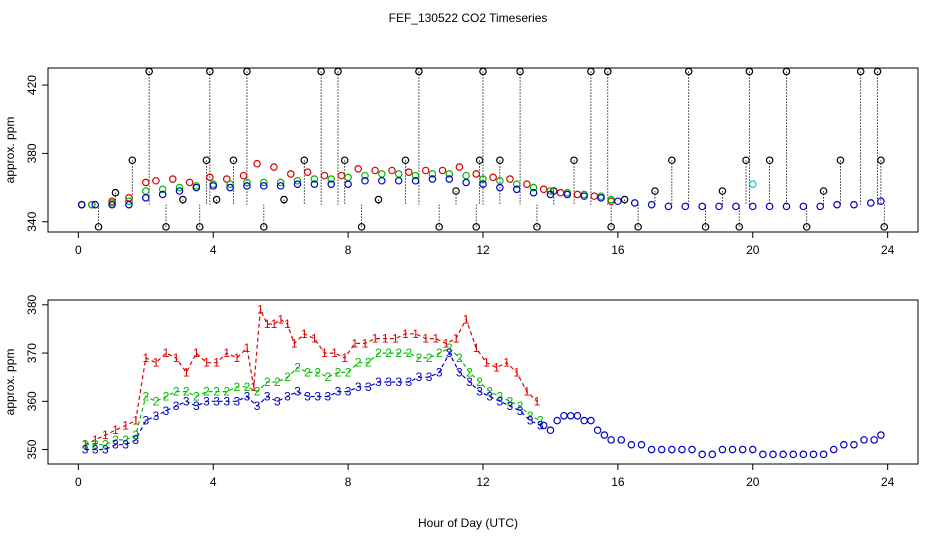 The image size is (936, 540). I want to click on x-tick-label: 24, so click(888, 250).